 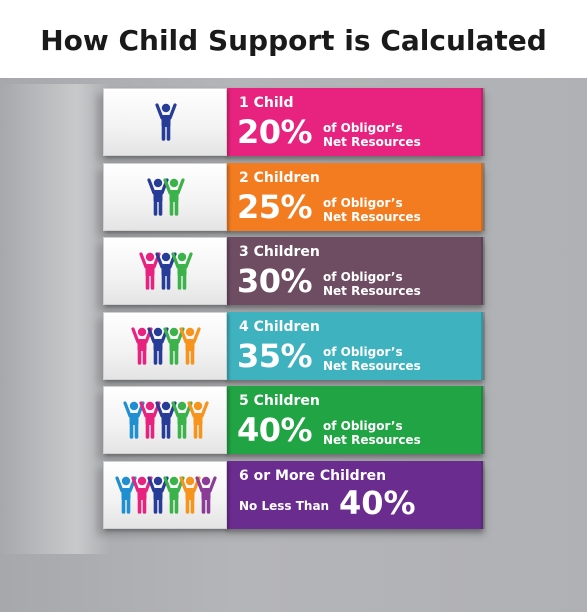 What do you see at coordinates (266, 103) in the screenshot?
I see `child-count: 1 Child` at bounding box center [266, 103].